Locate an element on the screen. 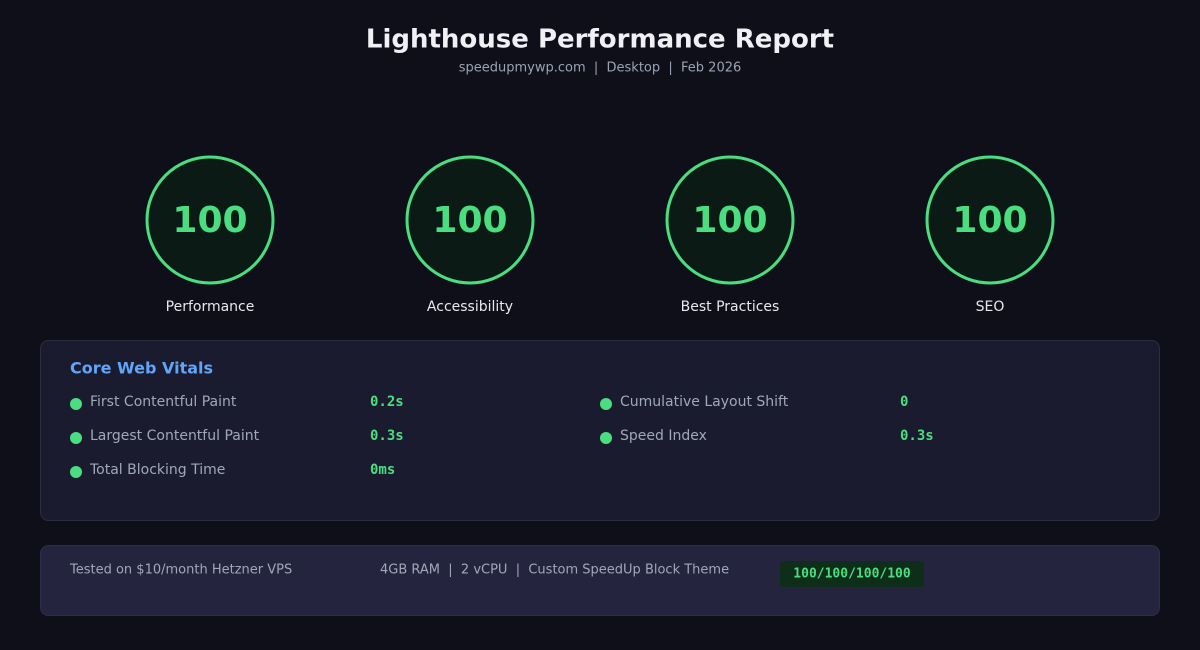  score-label: Best Practices is located at coordinates (730, 307).